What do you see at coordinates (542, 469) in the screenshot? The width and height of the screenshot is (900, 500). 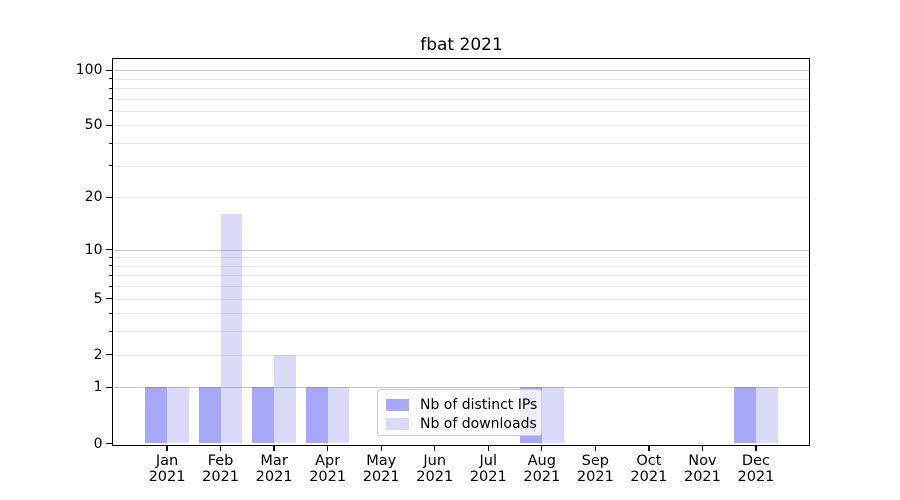 I see `x-tick-label: Aug 2021` at bounding box center [542, 469].